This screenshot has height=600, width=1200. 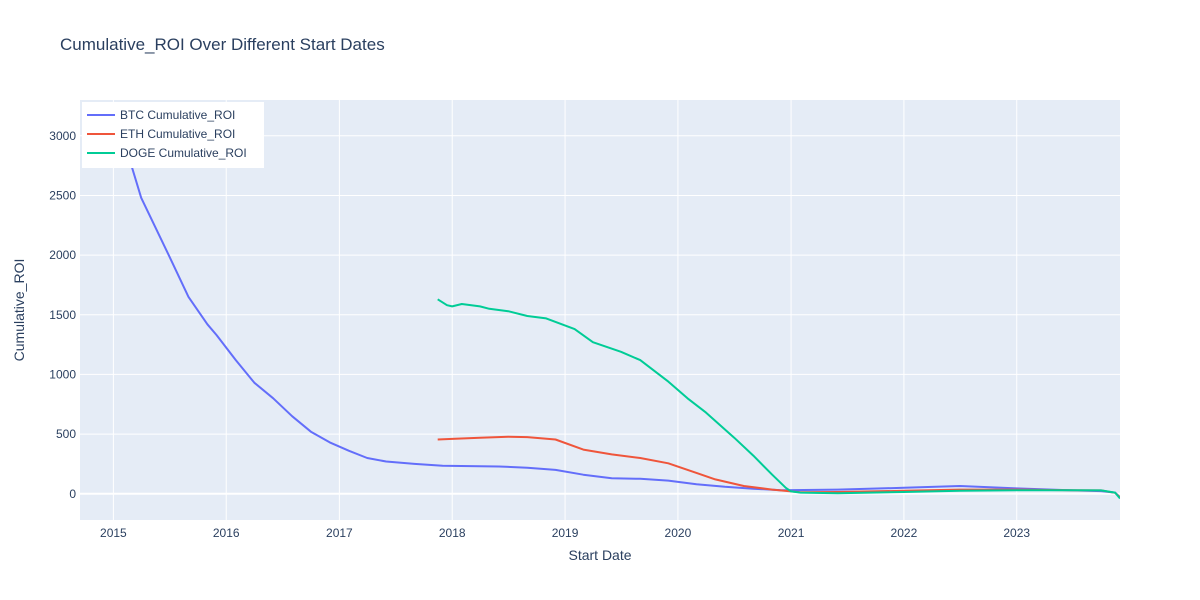 I want to click on y-tick-label: 0, so click(x=72, y=494).